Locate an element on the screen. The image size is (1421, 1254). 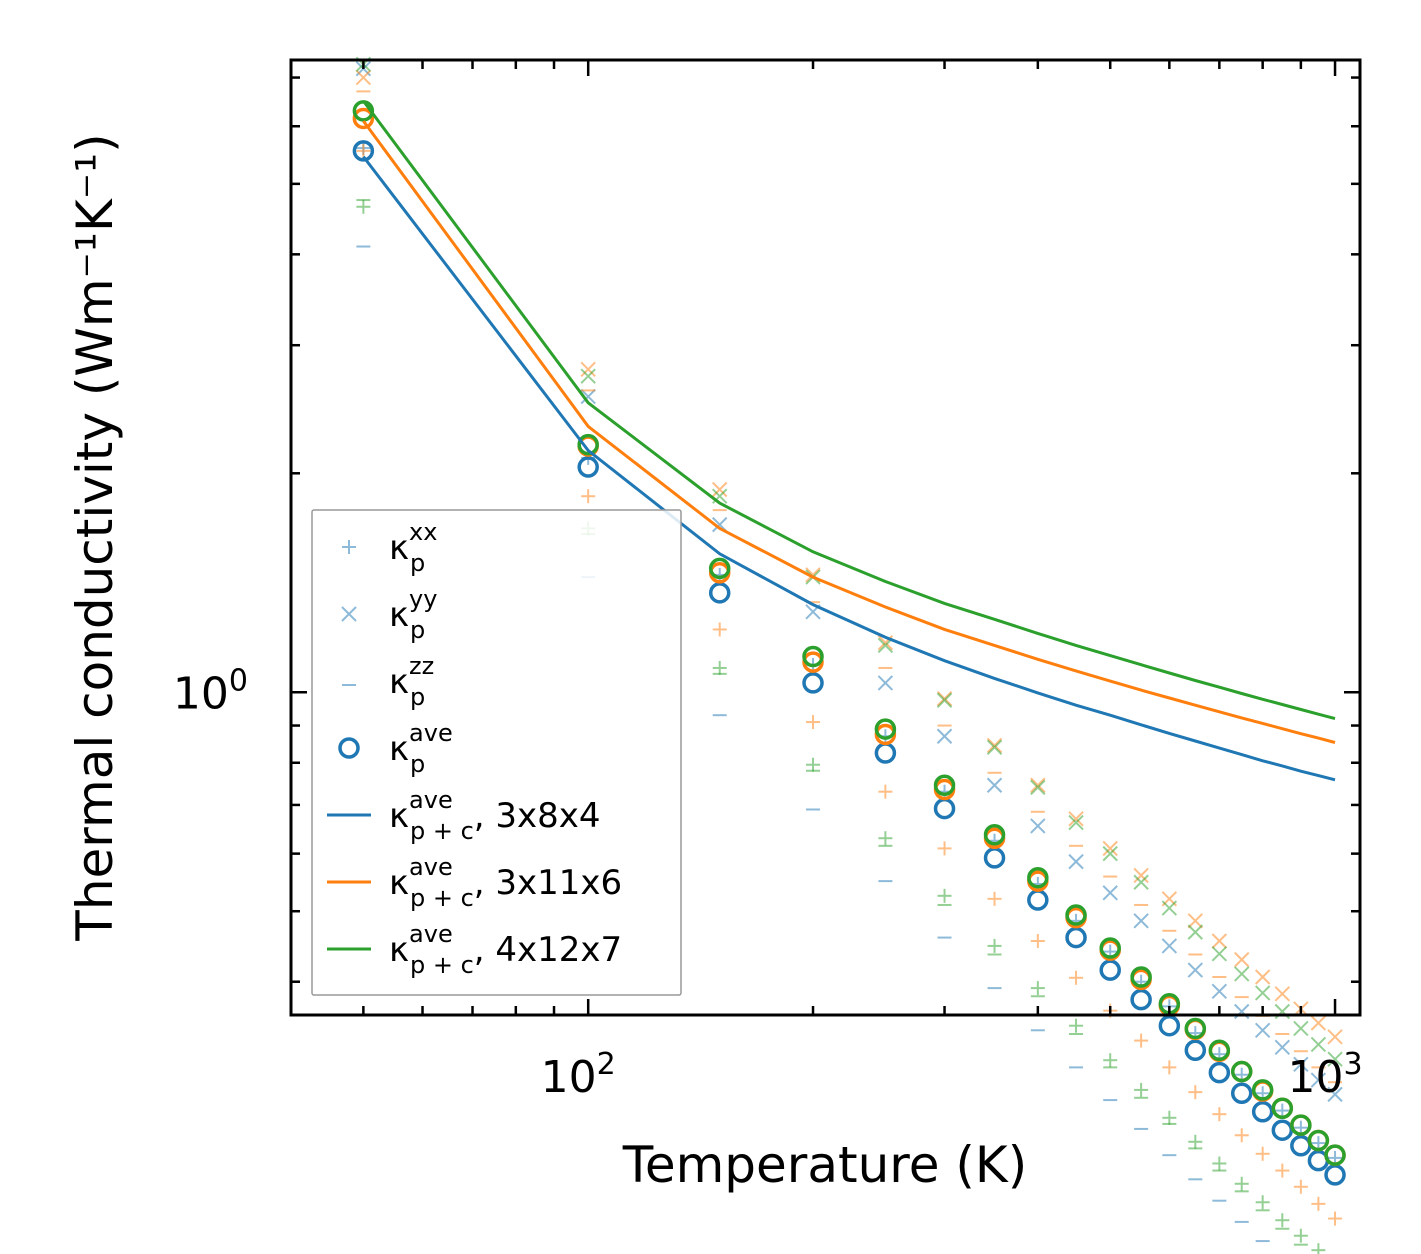
legend-plus-marker is located at coordinates (349, 547).